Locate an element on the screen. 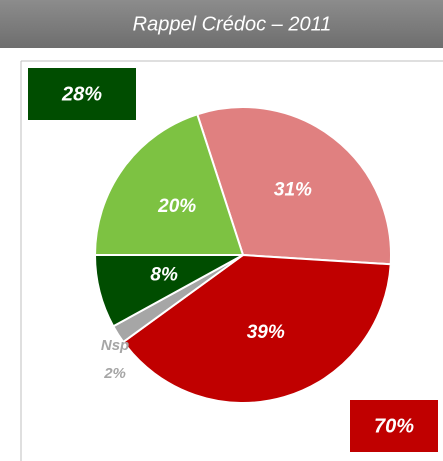  annotation-label: 70% is located at coordinates (394, 426).